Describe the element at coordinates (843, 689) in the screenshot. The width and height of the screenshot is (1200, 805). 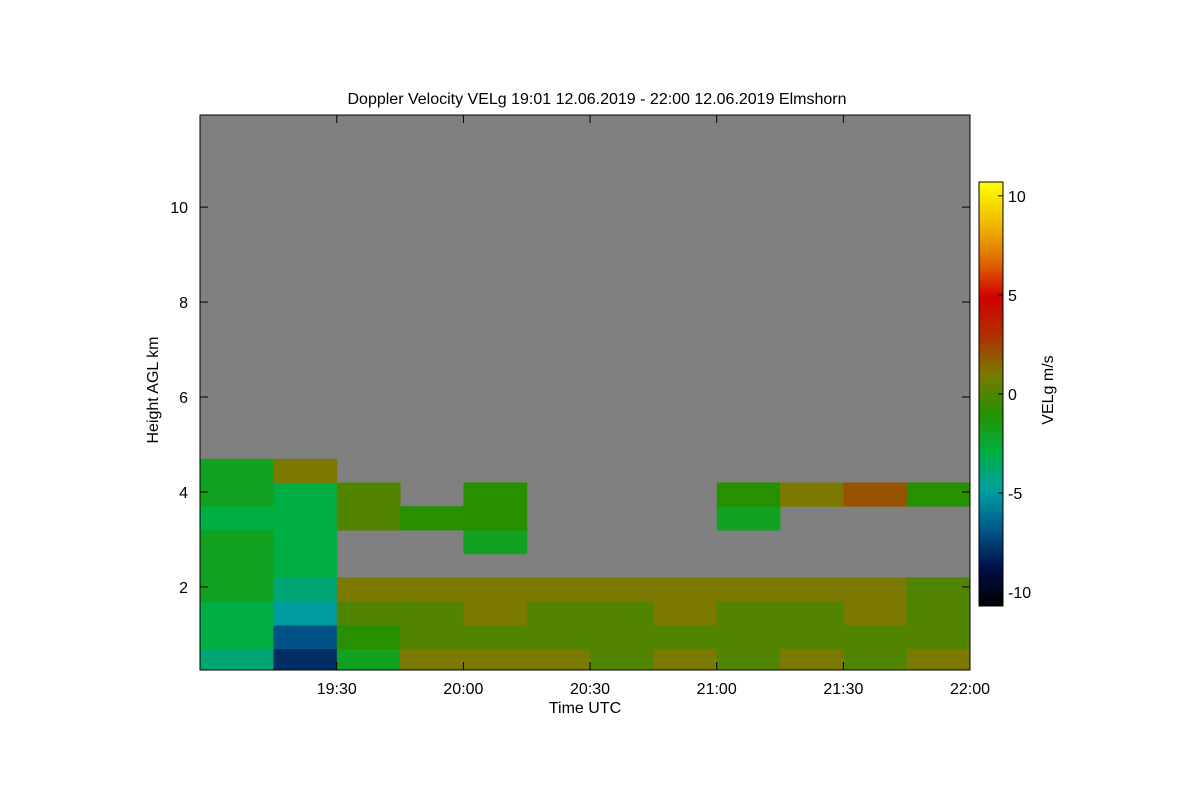
I see `x-tick-label: 21:30` at that location.